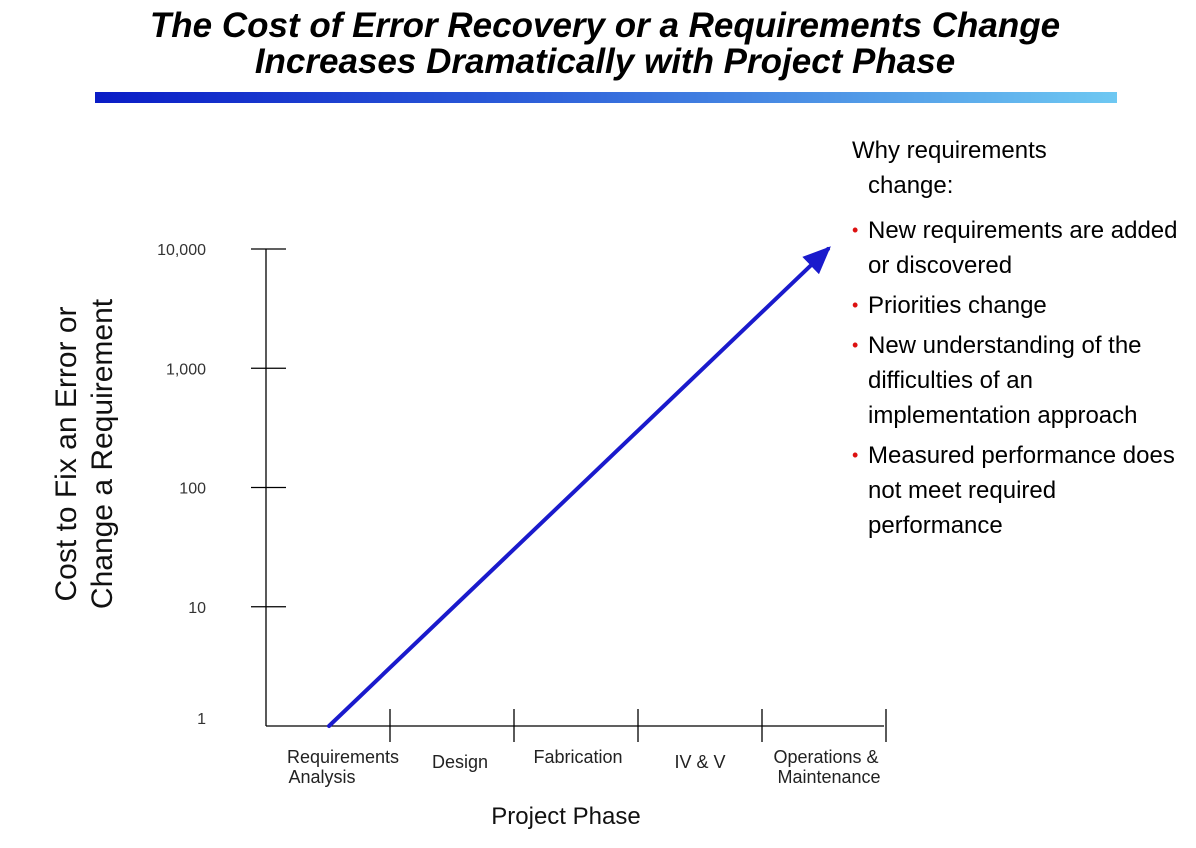 Image resolution: width=1196 pixels, height=848 pixels. I want to click on reason-text: New requirements are added or discovered, so click(1023, 248).